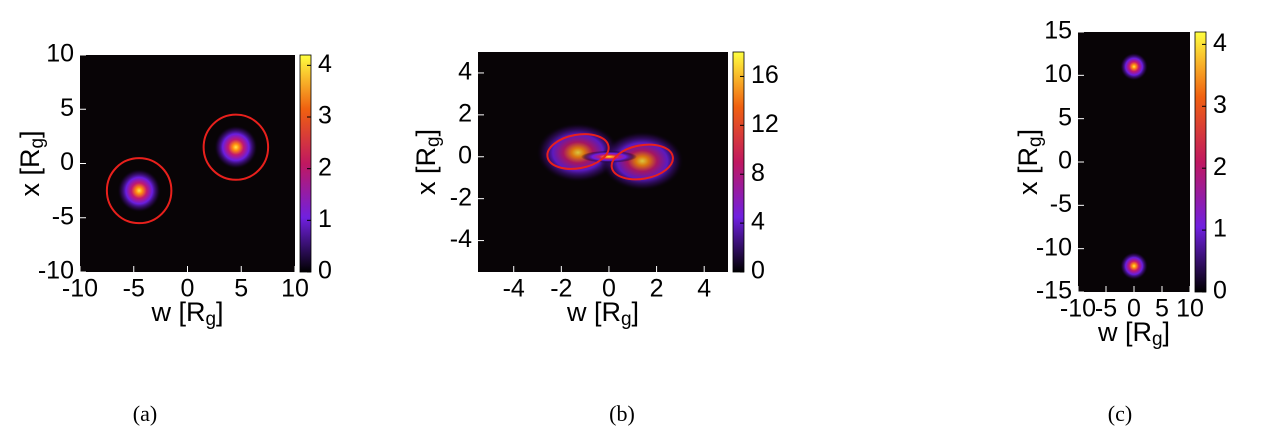 Image resolution: width=1285 pixels, height=435 pixels. I want to click on colorbar-tick-label: 16, so click(765, 75).